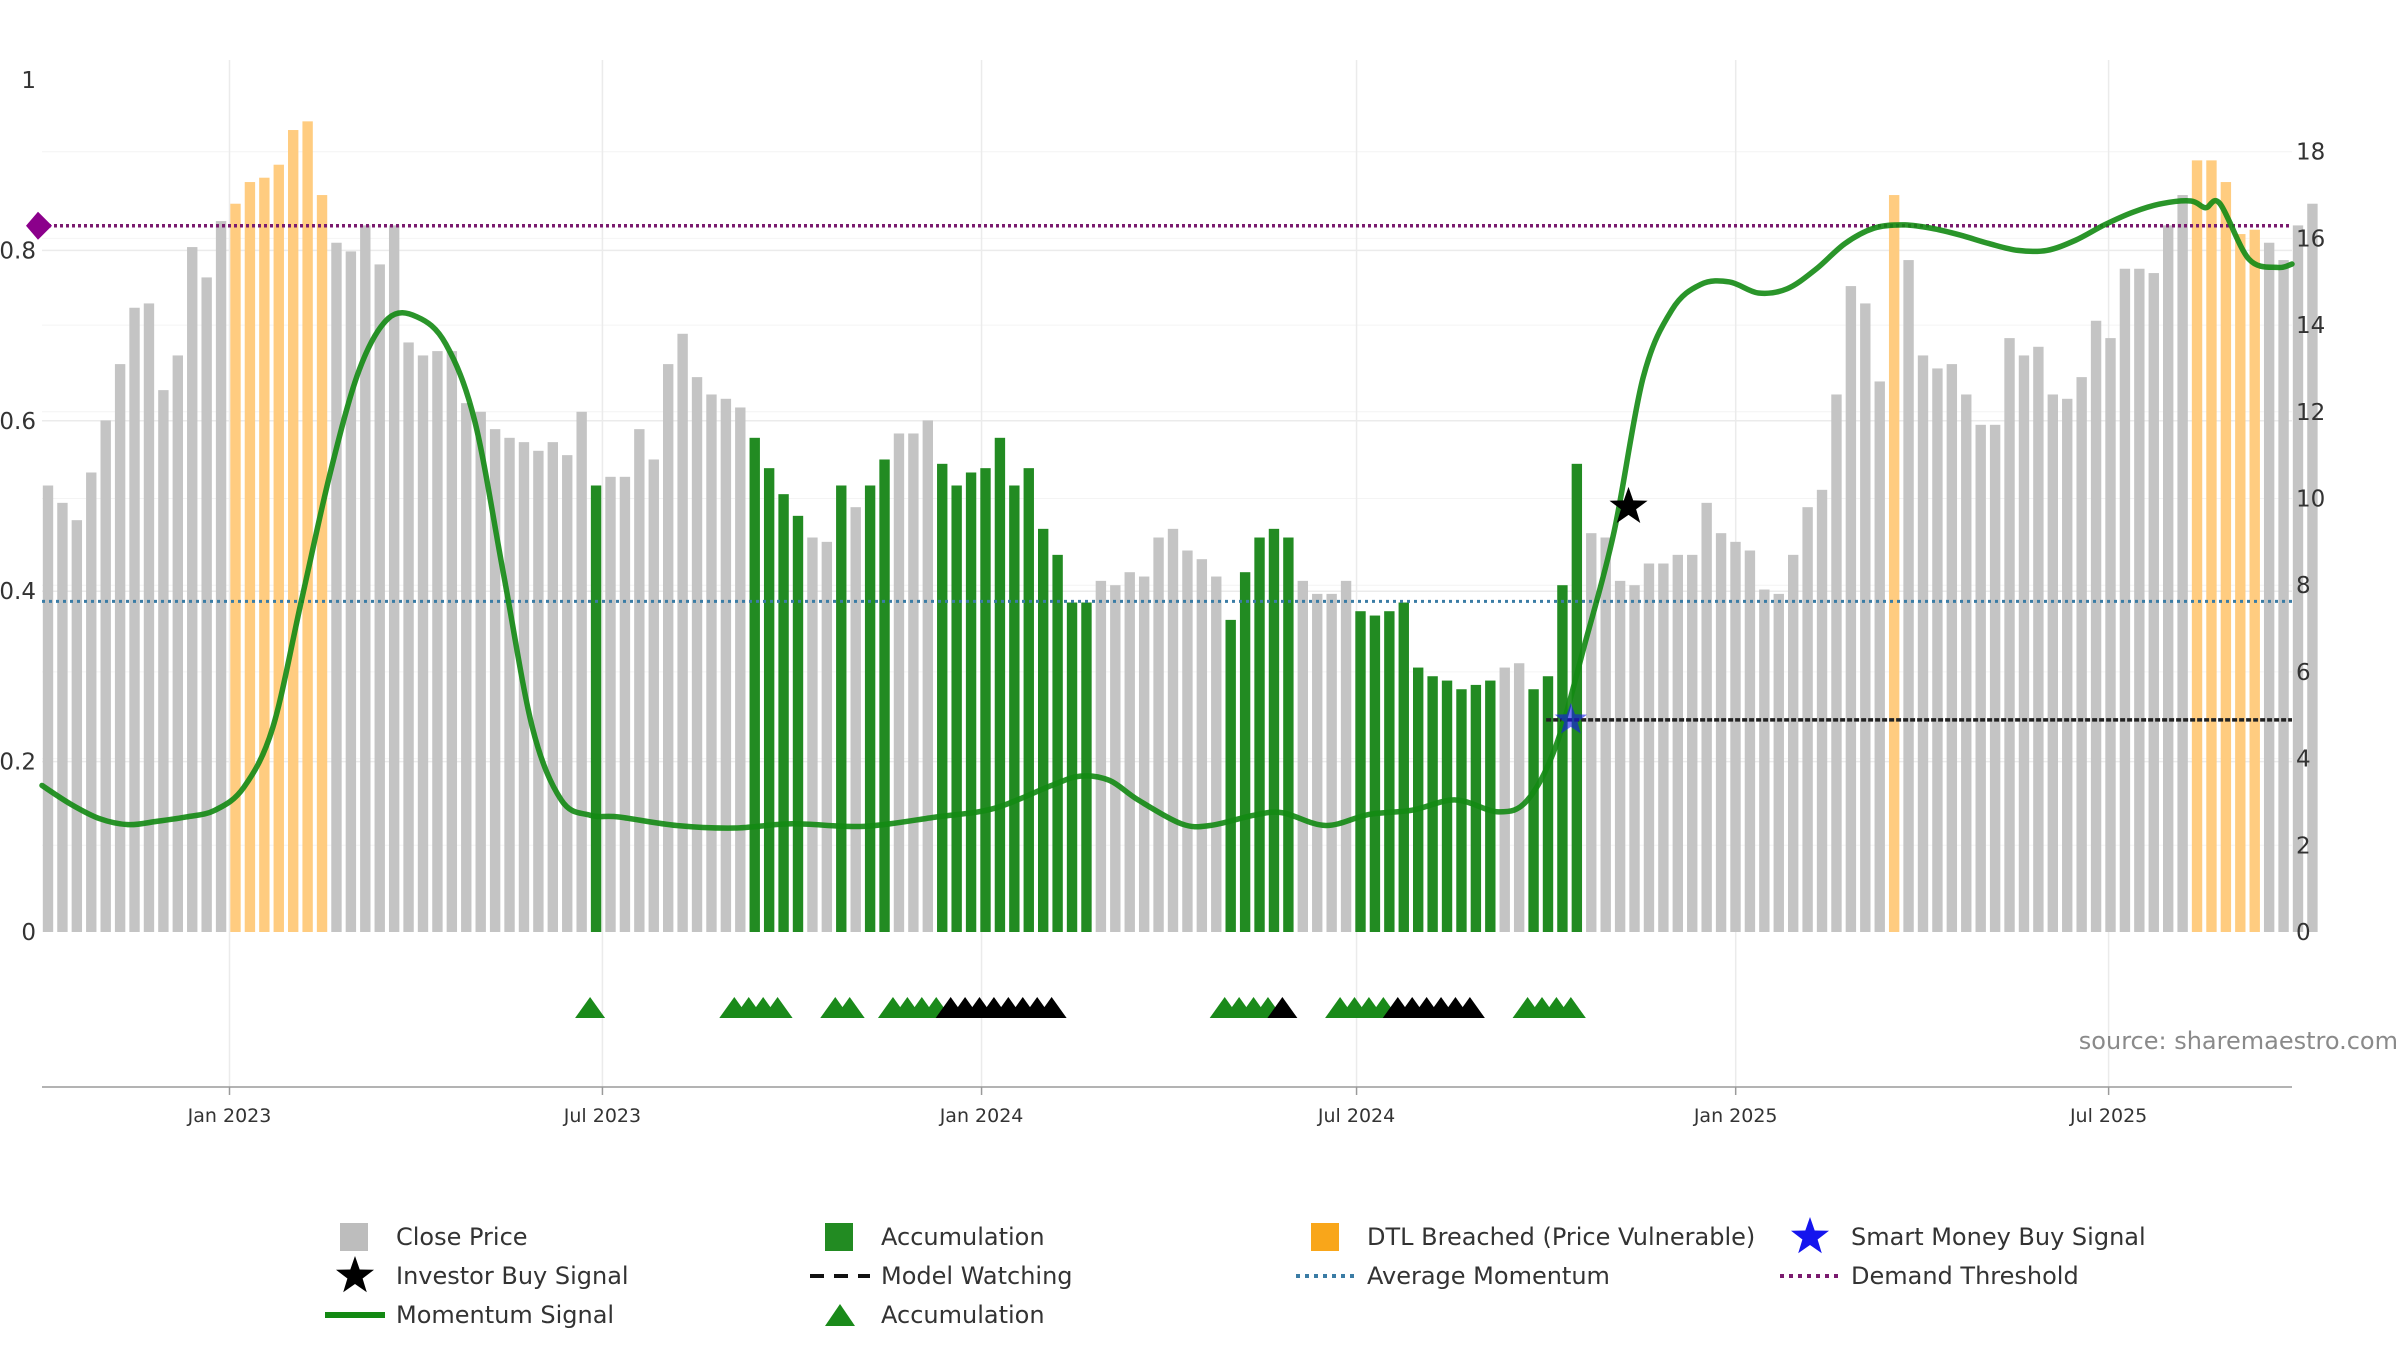 The width and height of the screenshot is (2400, 1350). Describe the element at coordinates (1998, 1237) in the screenshot. I see `legend-label: Smart Money Buy Signal` at that location.